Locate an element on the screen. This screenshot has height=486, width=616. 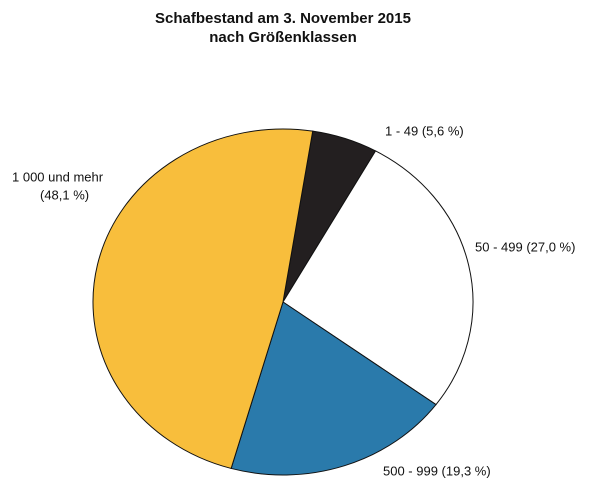
slice-label: 50 - 499 (27,0 %) is located at coordinates (525, 246).